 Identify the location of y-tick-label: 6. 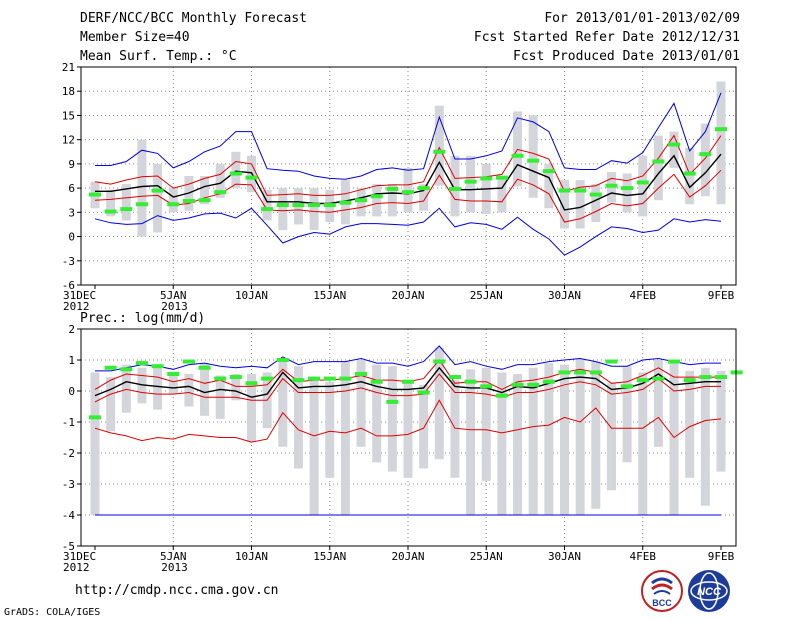
(71, 188).